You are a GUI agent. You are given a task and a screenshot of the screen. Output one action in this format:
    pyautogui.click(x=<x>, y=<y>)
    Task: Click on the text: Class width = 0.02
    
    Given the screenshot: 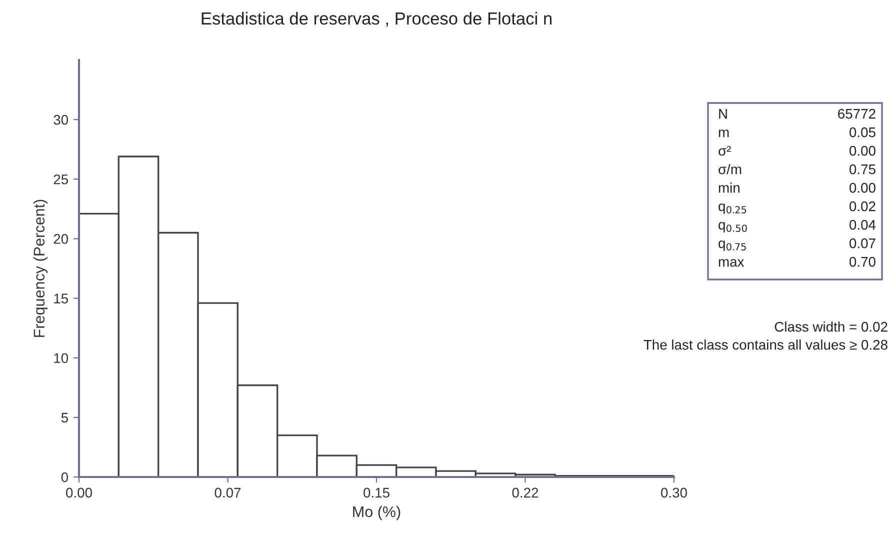 What is the action you would take?
    pyautogui.click(x=831, y=327)
    